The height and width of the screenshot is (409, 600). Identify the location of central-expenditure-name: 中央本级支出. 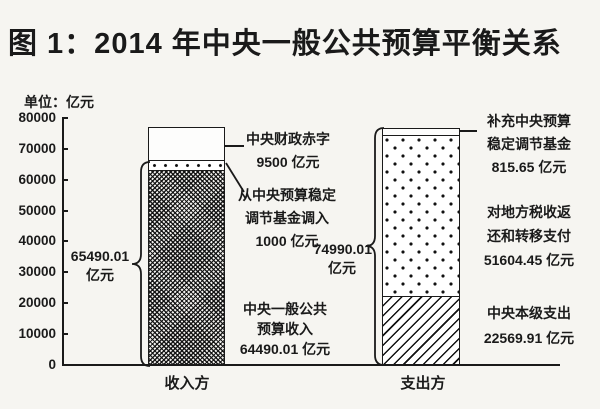
(529, 313).